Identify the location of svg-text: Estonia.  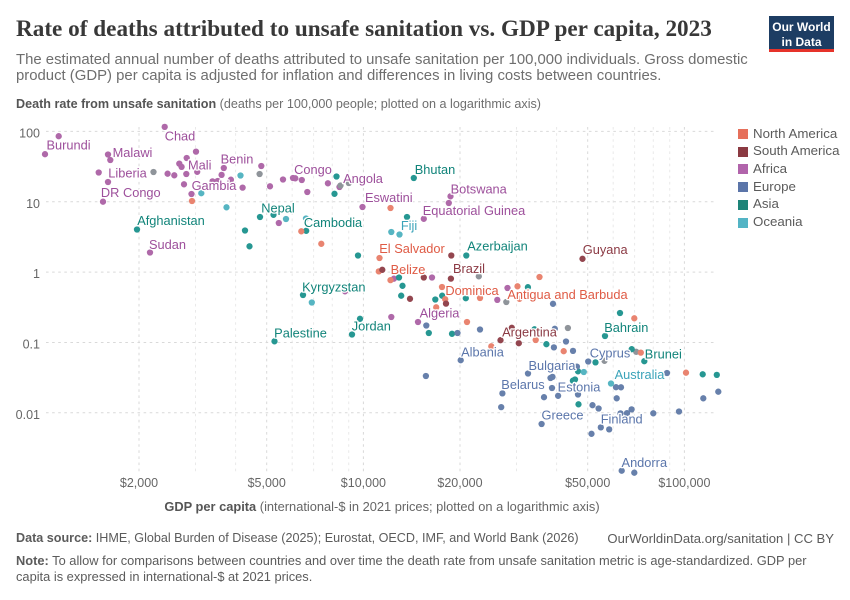
(580, 387).